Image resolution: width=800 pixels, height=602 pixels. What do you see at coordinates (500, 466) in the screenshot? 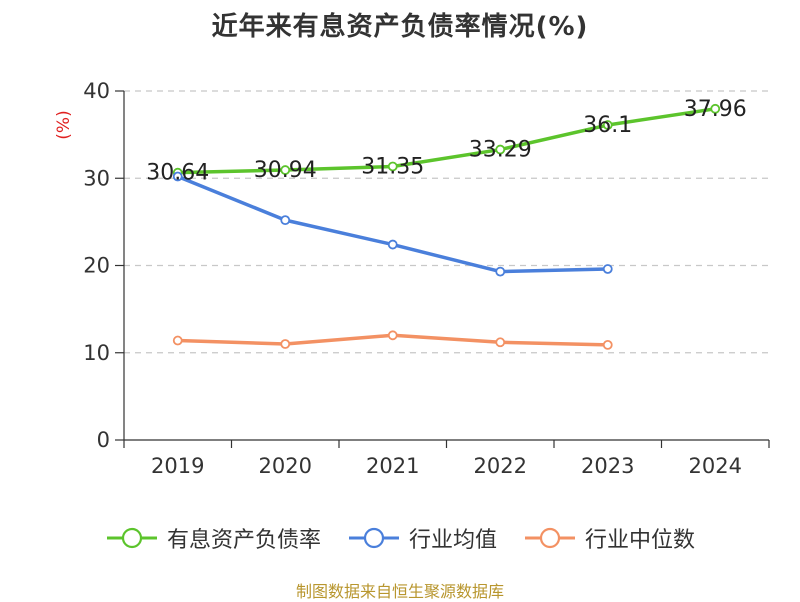
I see `x-tick-label: 2022` at bounding box center [500, 466].